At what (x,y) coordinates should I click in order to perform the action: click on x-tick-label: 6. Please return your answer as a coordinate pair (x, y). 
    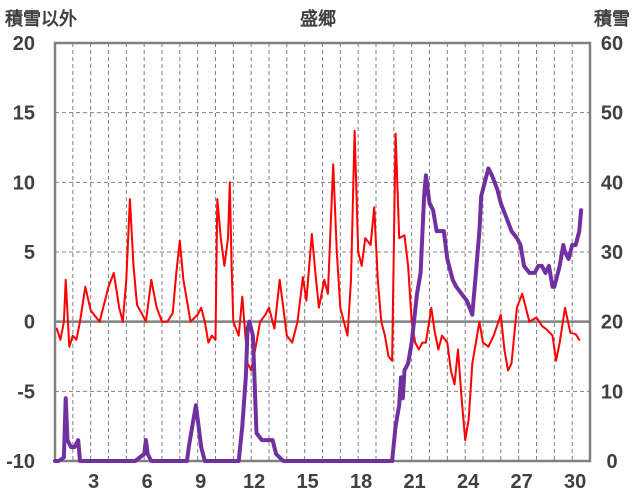
    Looking at the image, I should click on (147, 482).